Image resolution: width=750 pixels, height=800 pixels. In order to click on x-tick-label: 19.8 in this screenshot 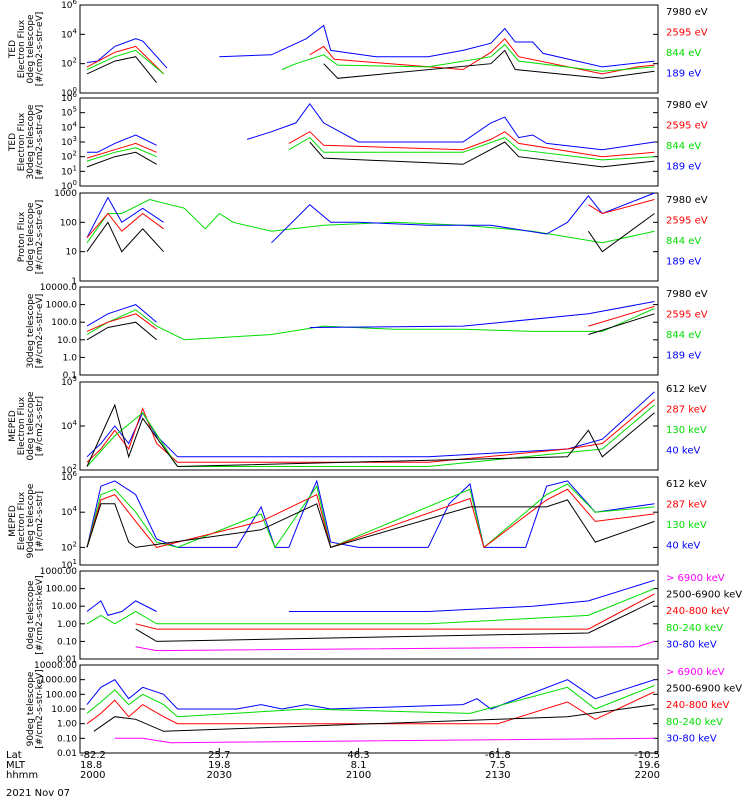, I will do `click(219, 765)`.